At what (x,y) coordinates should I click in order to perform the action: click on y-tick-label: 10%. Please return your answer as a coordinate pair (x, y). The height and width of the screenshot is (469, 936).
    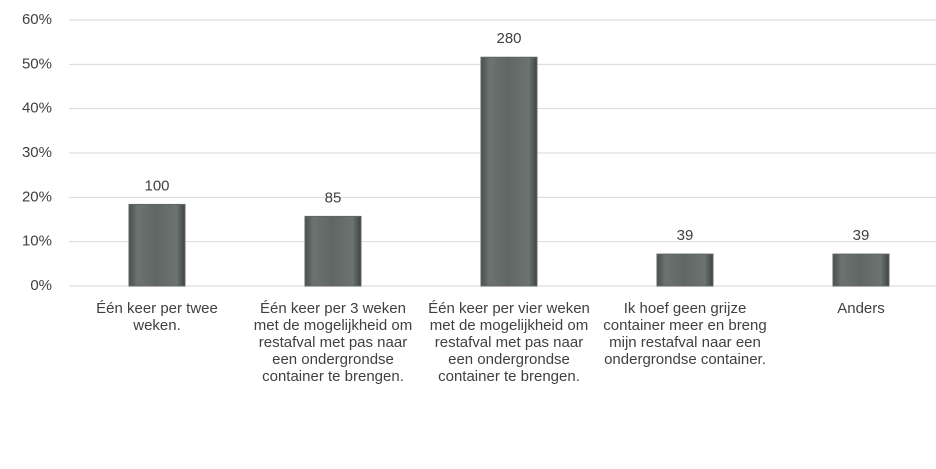
    Looking at the image, I should click on (37, 241).